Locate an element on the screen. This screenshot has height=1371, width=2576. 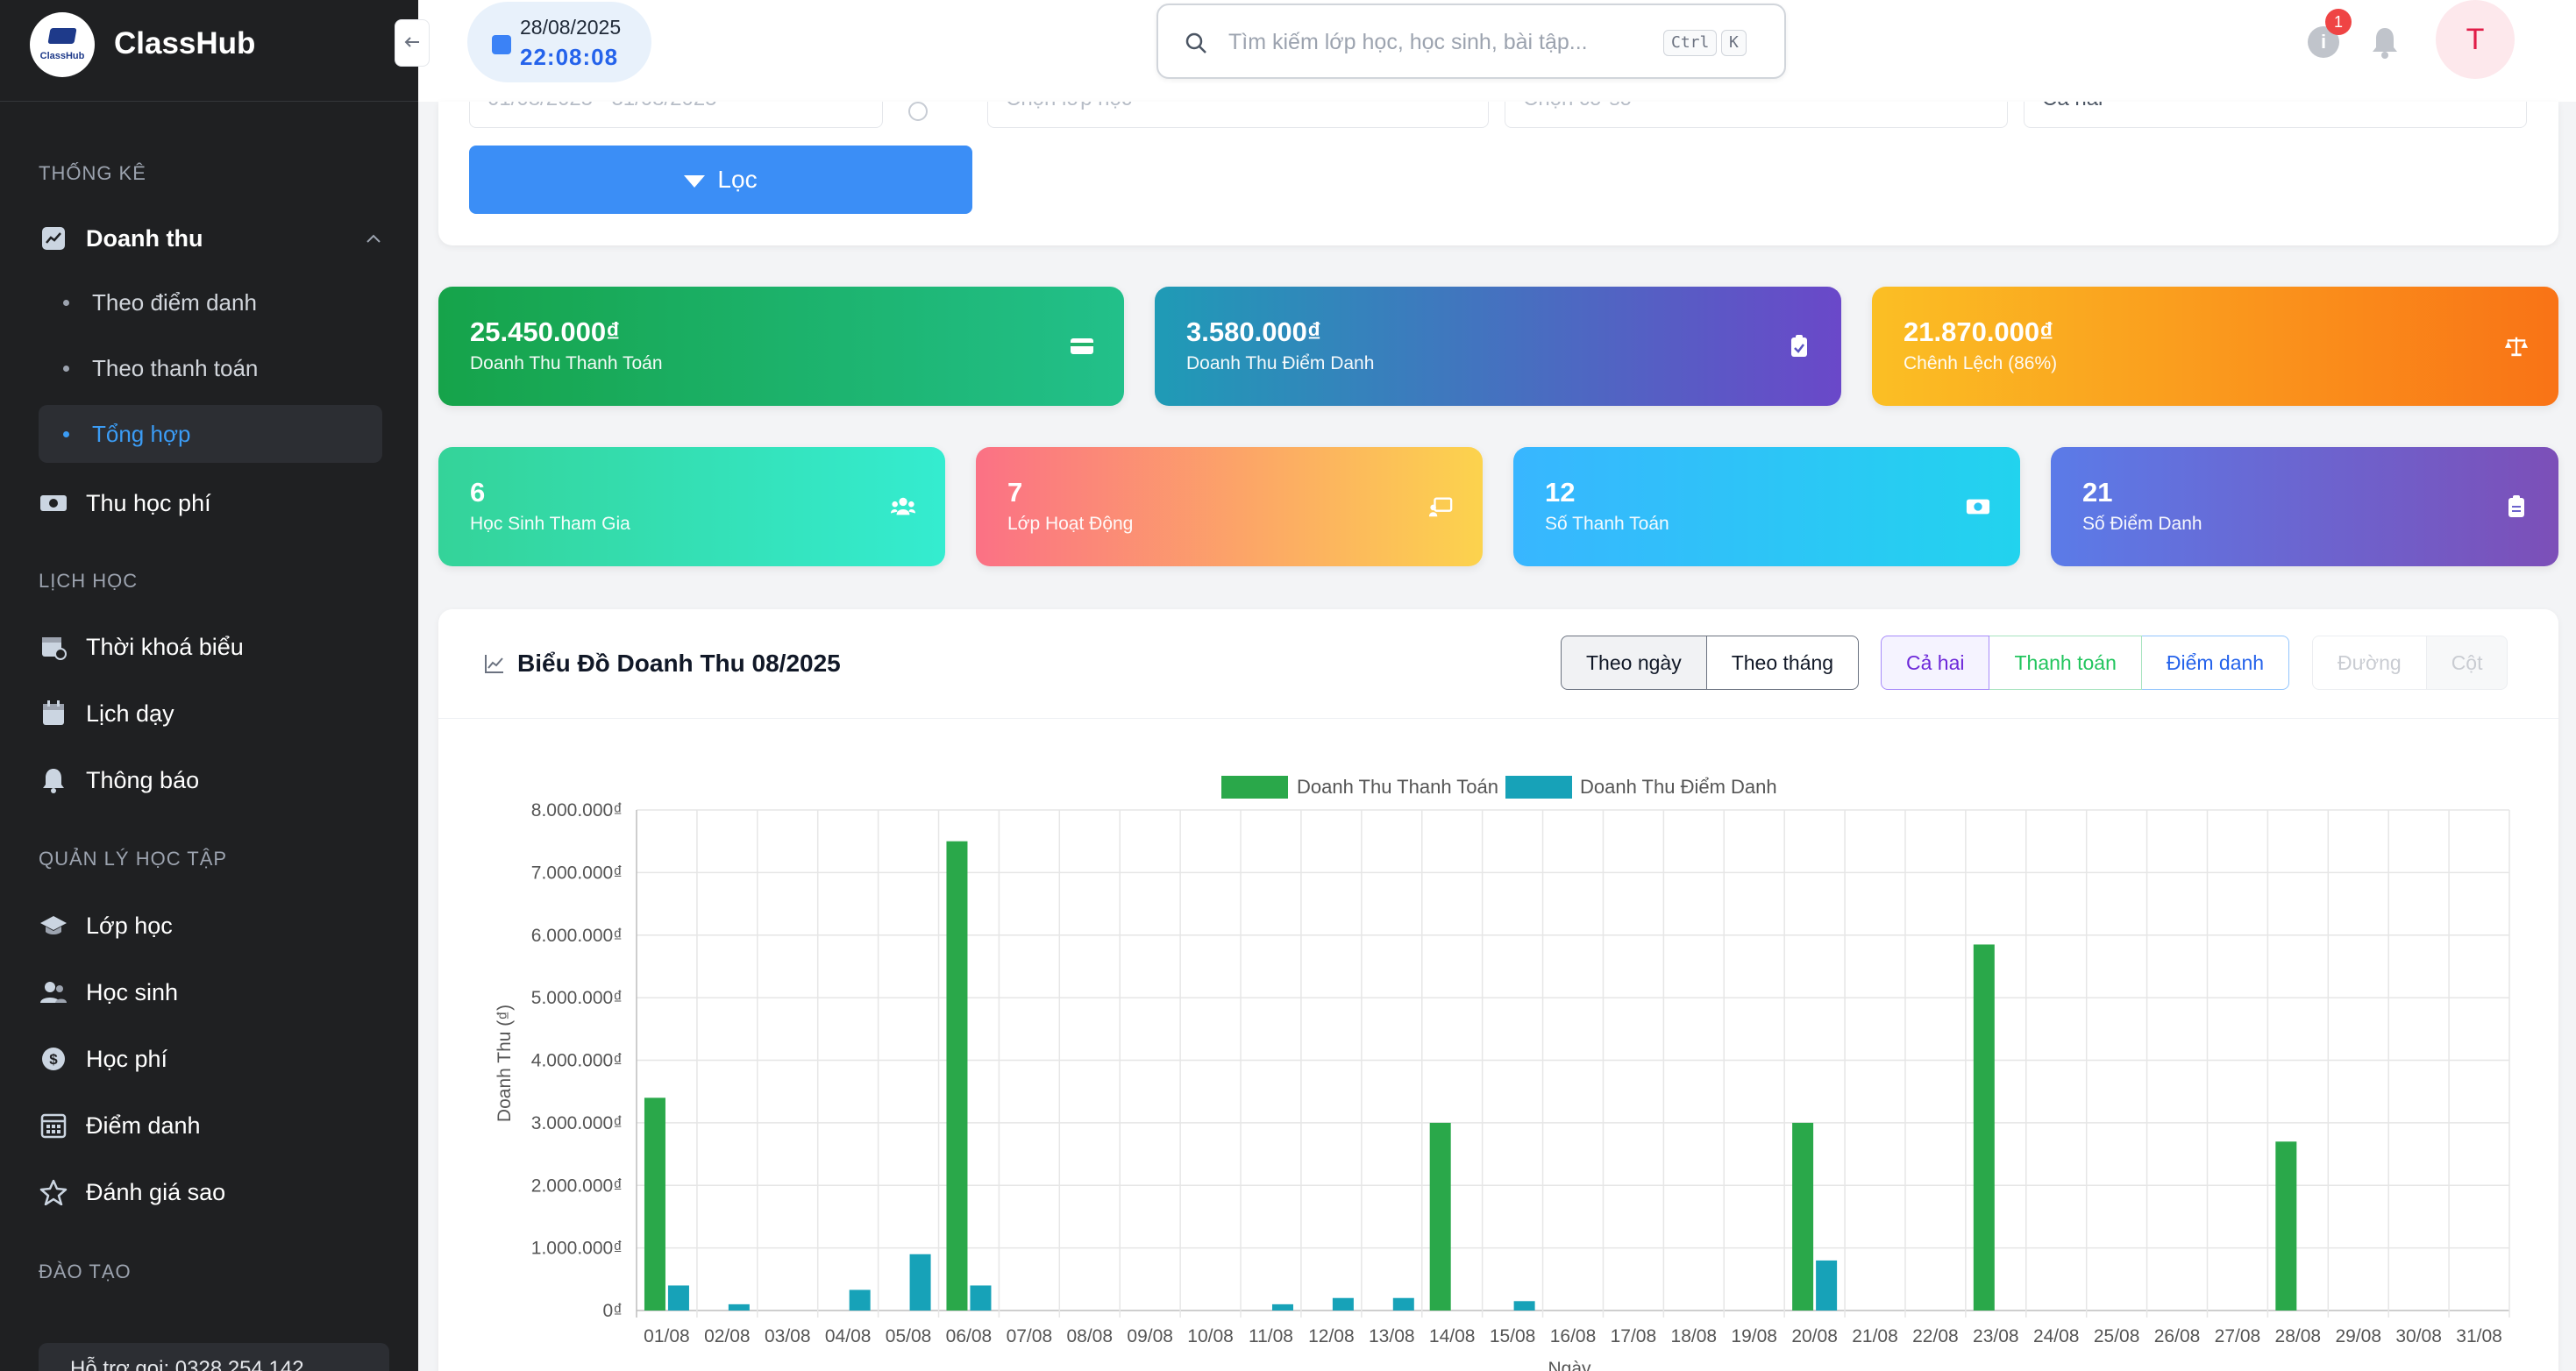
kbd-ctrl: Ctrl is located at coordinates (1690, 43).